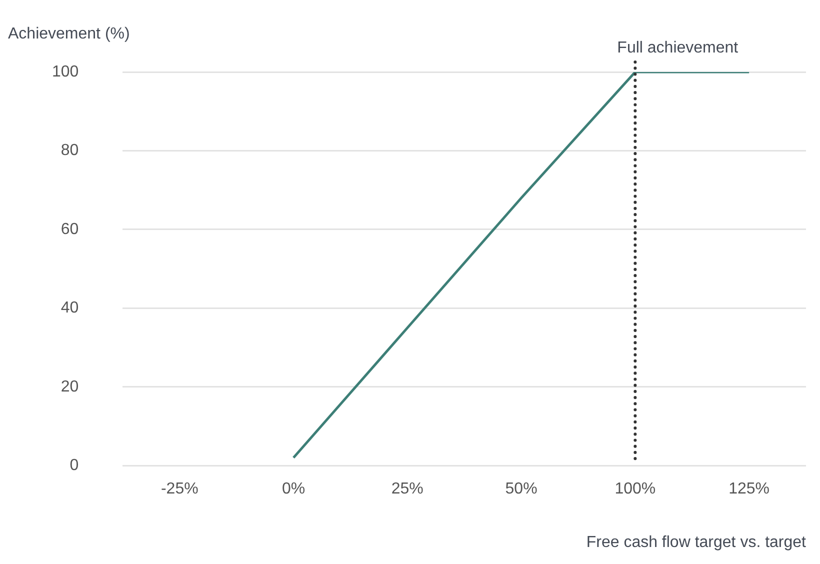 The height and width of the screenshot is (564, 820). What do you see at coordinates (294, 489) in the screenshot?
I see `x-tick-label: 0%` at bounding box center [294, 489].